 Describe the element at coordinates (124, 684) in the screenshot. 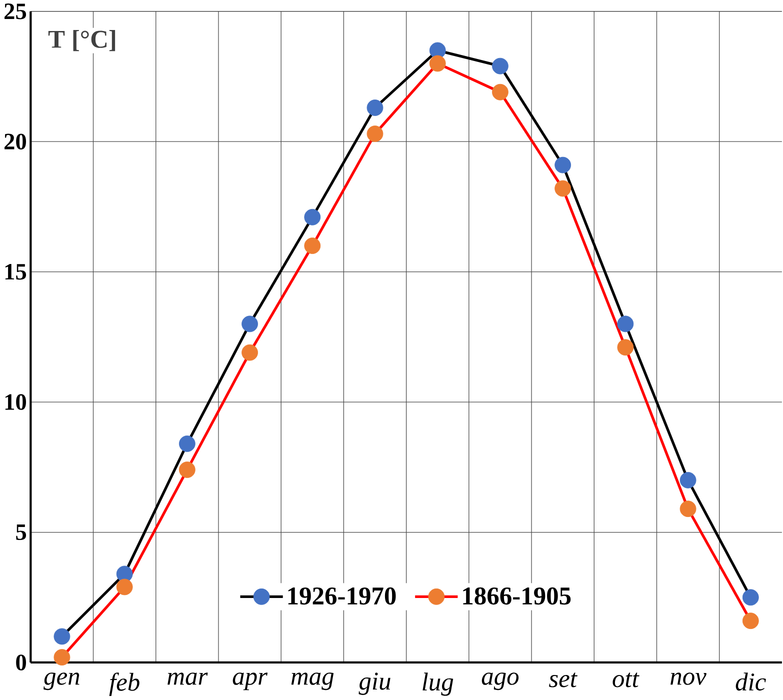

I see `x-tick-label: feb` at that location.